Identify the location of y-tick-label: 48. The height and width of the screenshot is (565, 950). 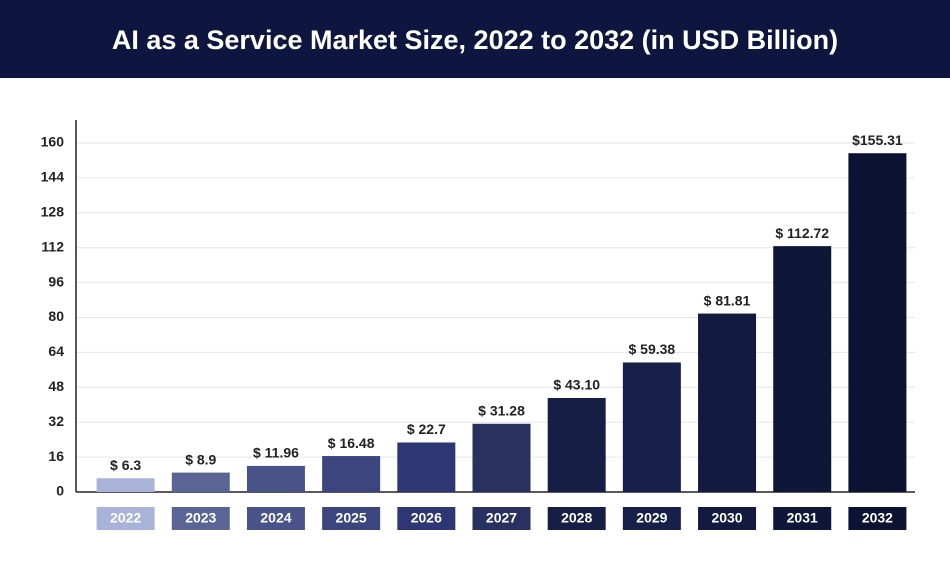
(56, 386).